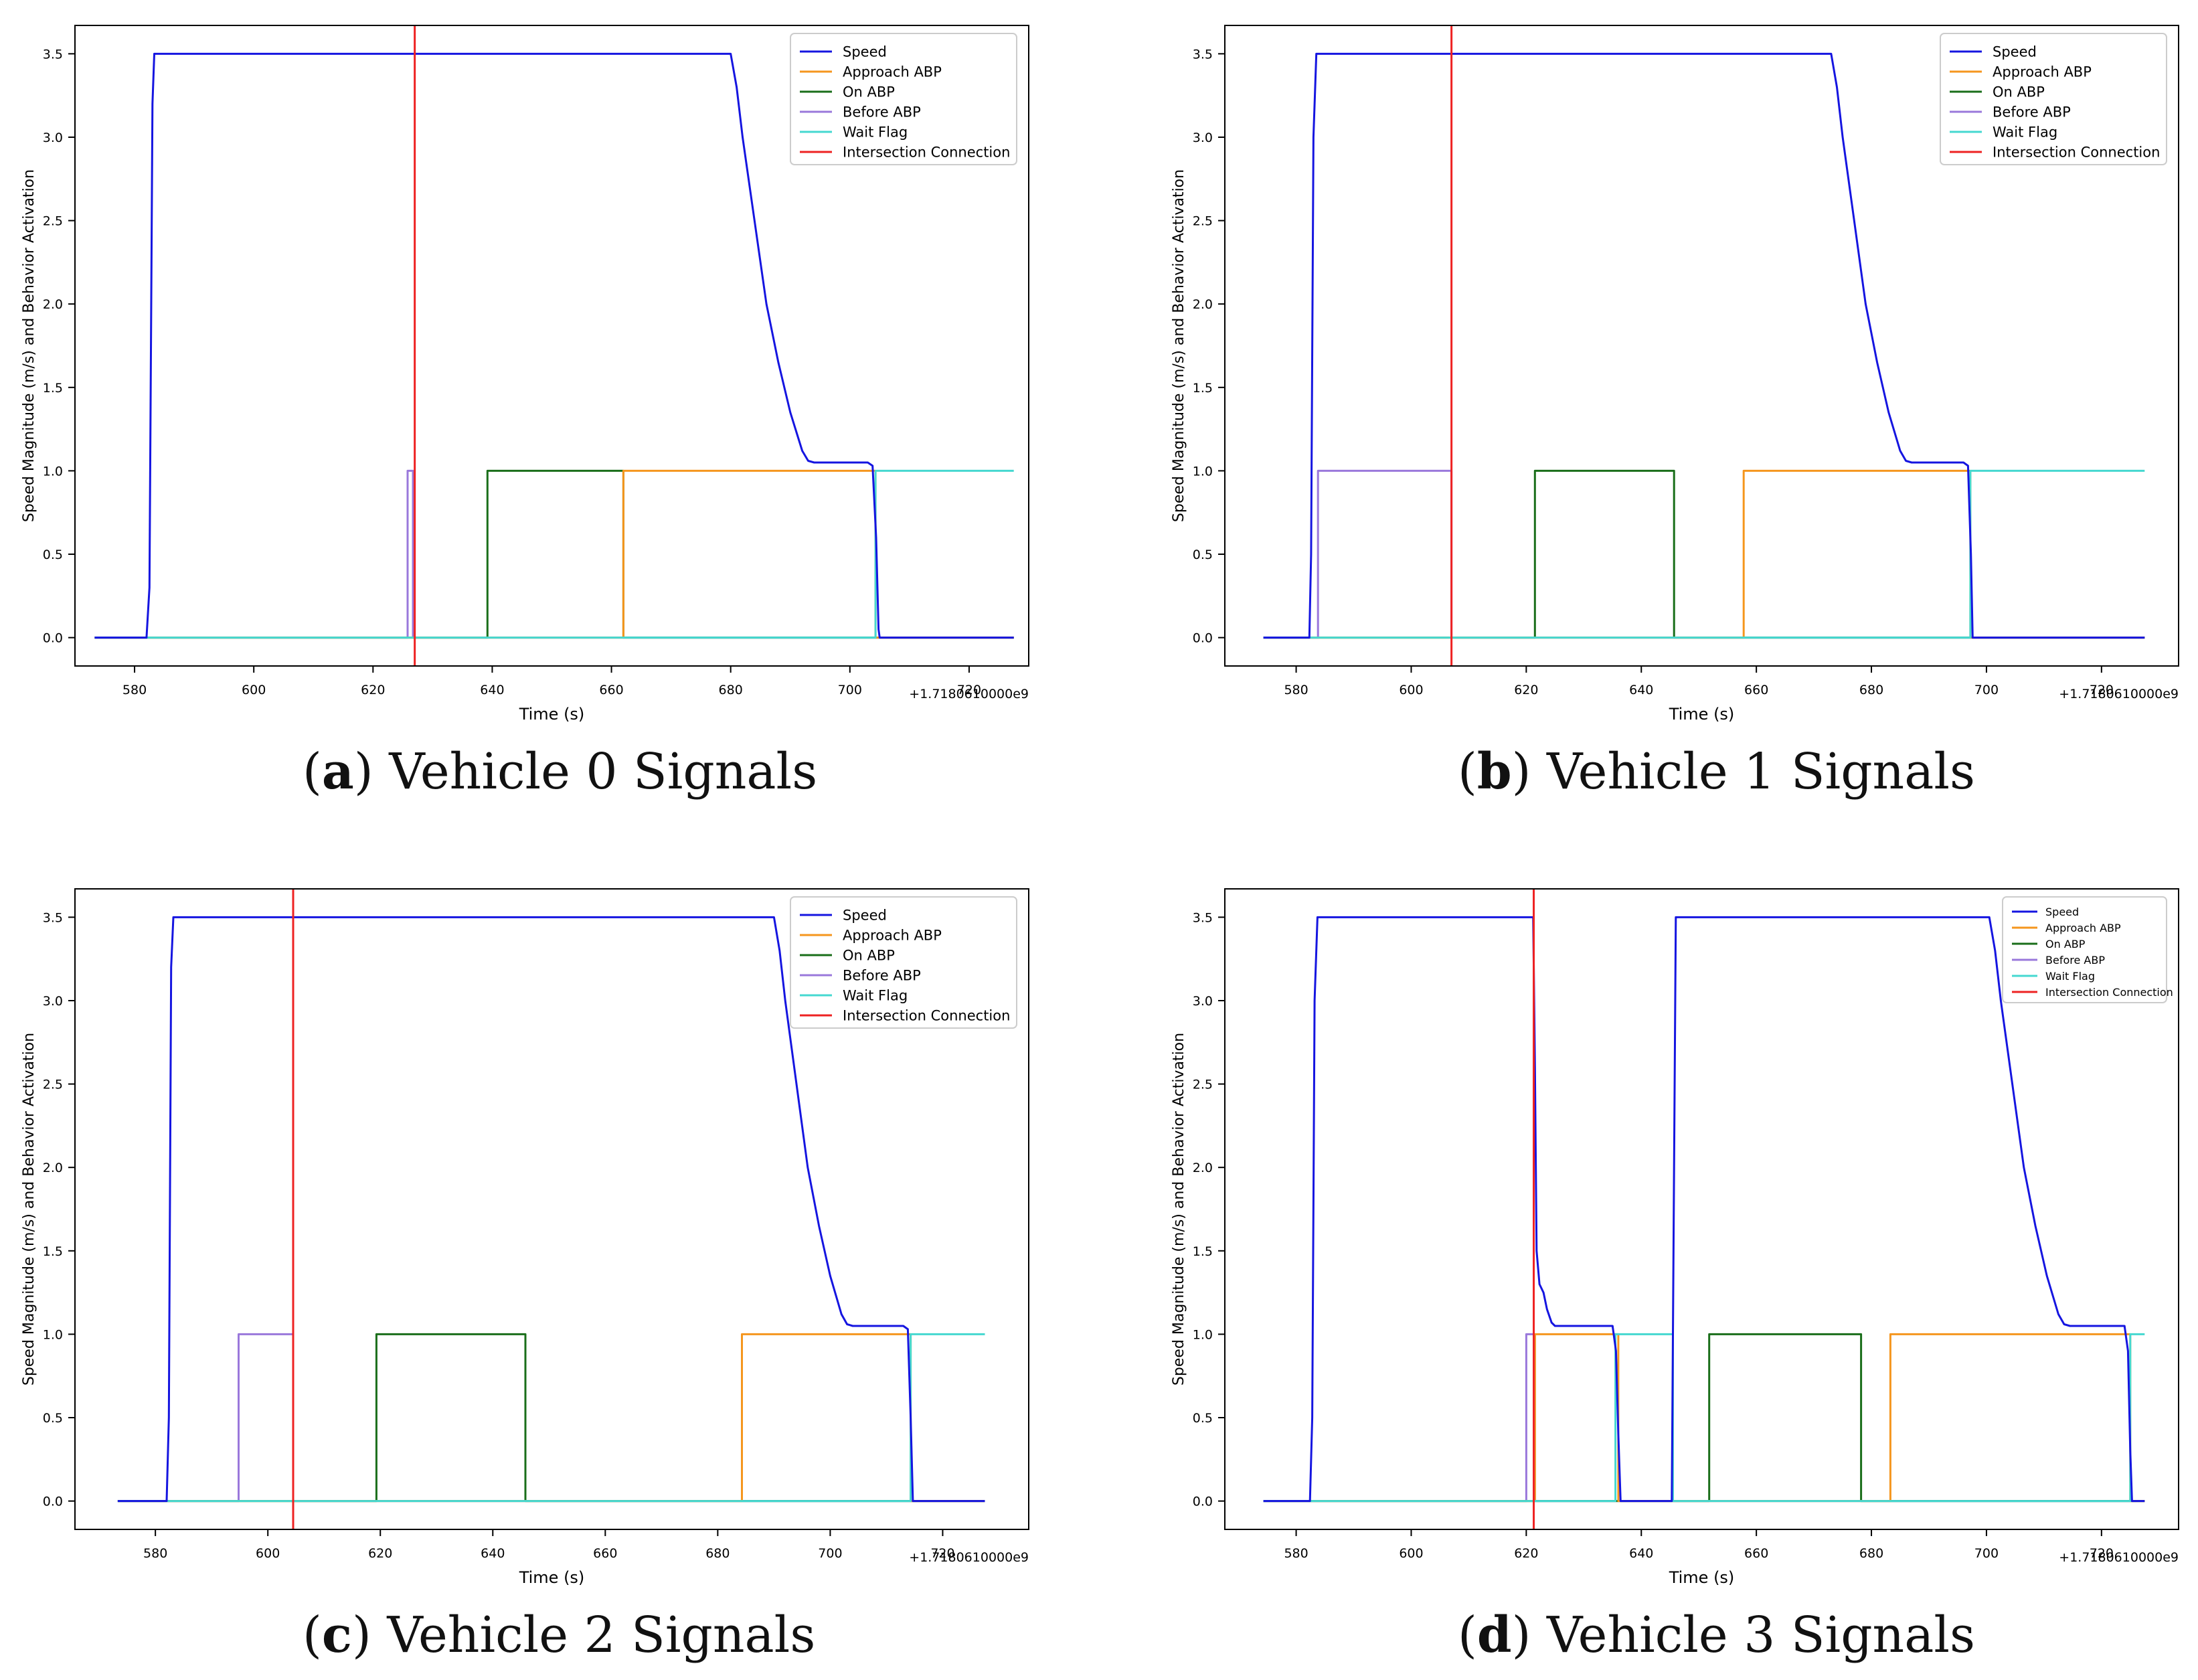  I want to click on series-approach-abp, so click(1704, 1418).